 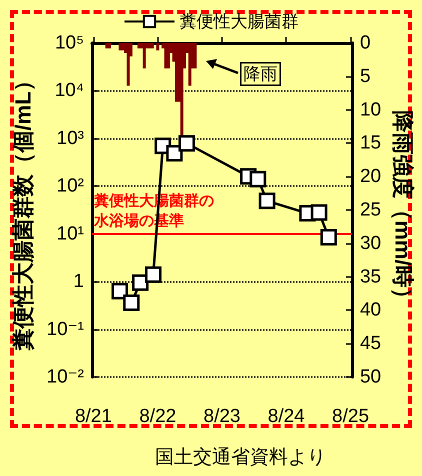 What do you see at coordinates (371, 143) in the screenshot?
I see `y2-tick-label: 15` at bounding box center [371, 143].